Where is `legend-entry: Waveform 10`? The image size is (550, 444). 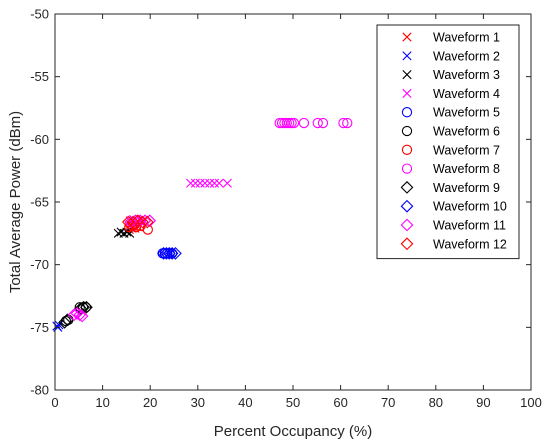
legend-entry: Waveform 10 is located at coordinates (453, 206).